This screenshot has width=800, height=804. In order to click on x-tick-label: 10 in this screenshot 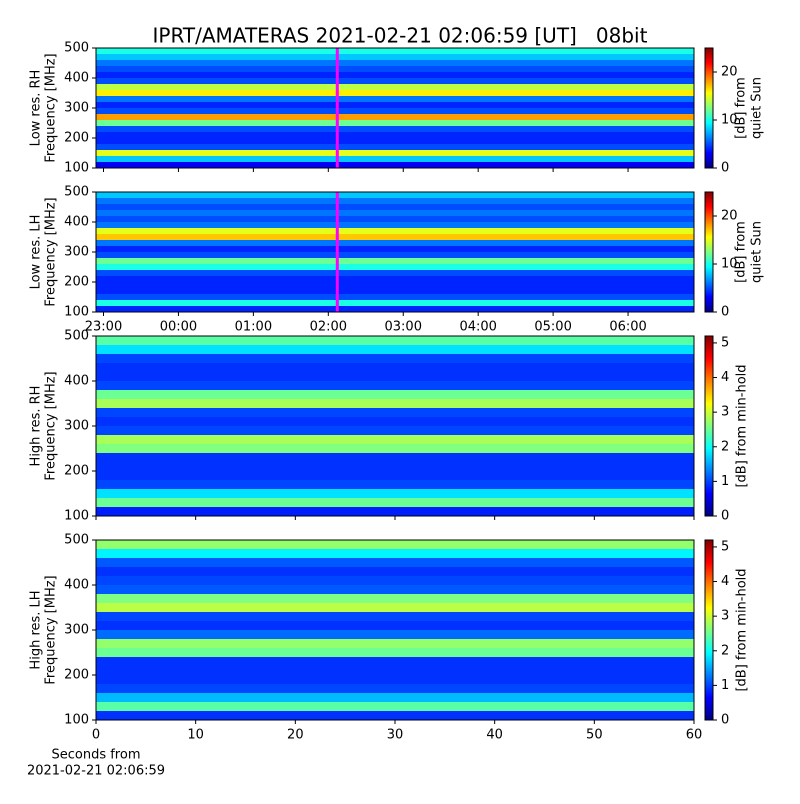, I will do `click(195, 735)`.